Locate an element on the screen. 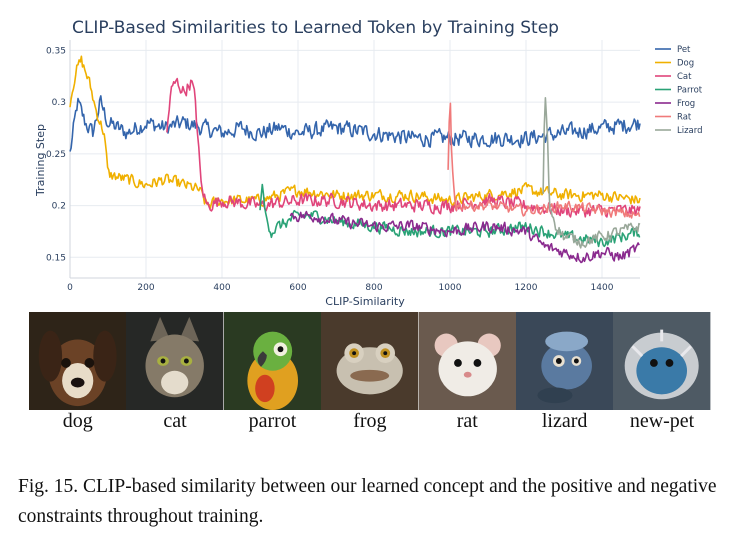 The image size is (746, 544). x-tick-label: 600 is located at coordinates (297, 288).